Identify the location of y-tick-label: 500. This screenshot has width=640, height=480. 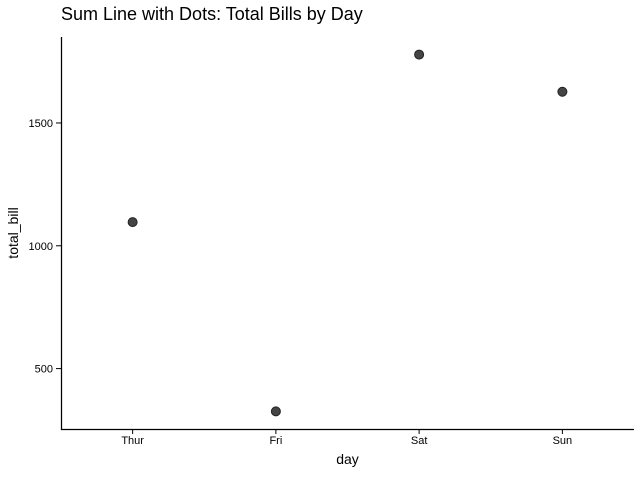
(44, 370).